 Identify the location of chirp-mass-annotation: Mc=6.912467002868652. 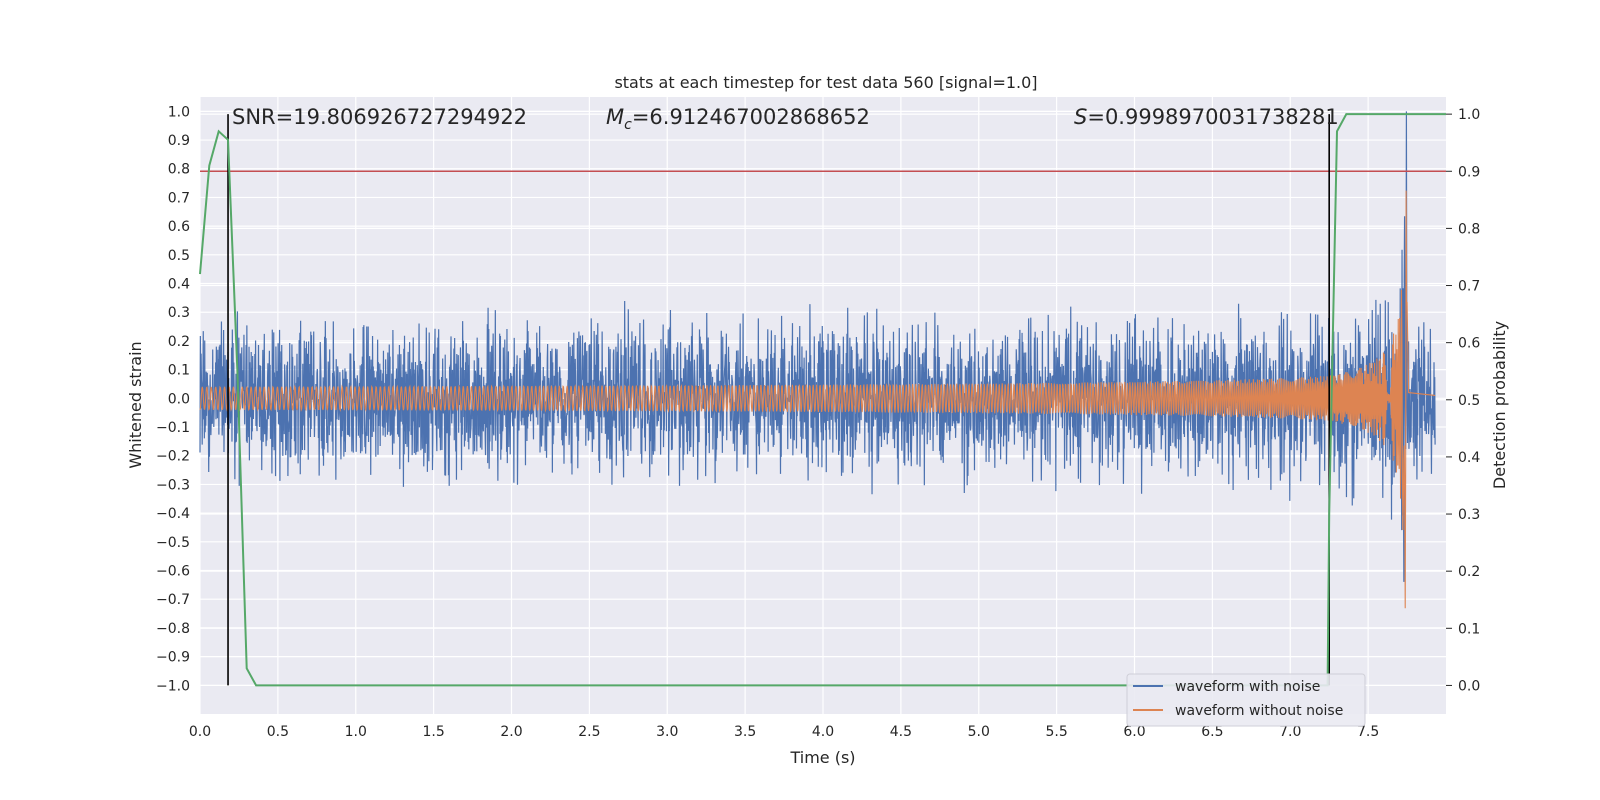
(738, 119).